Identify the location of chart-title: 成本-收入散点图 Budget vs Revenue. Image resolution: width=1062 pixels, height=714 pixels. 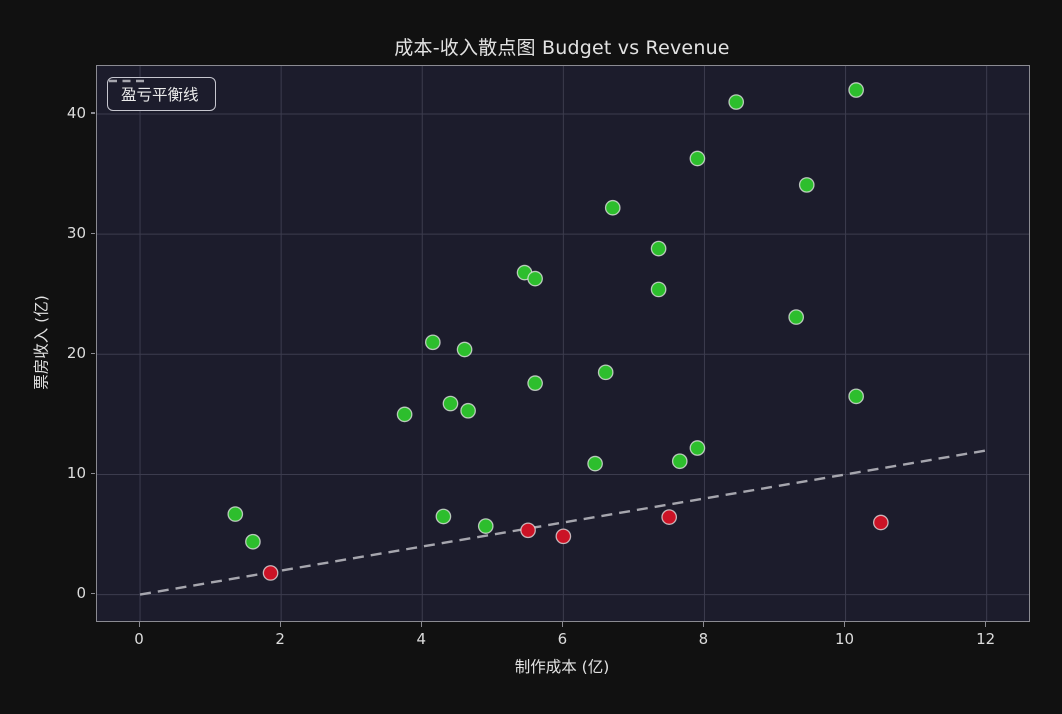
(562, 48).